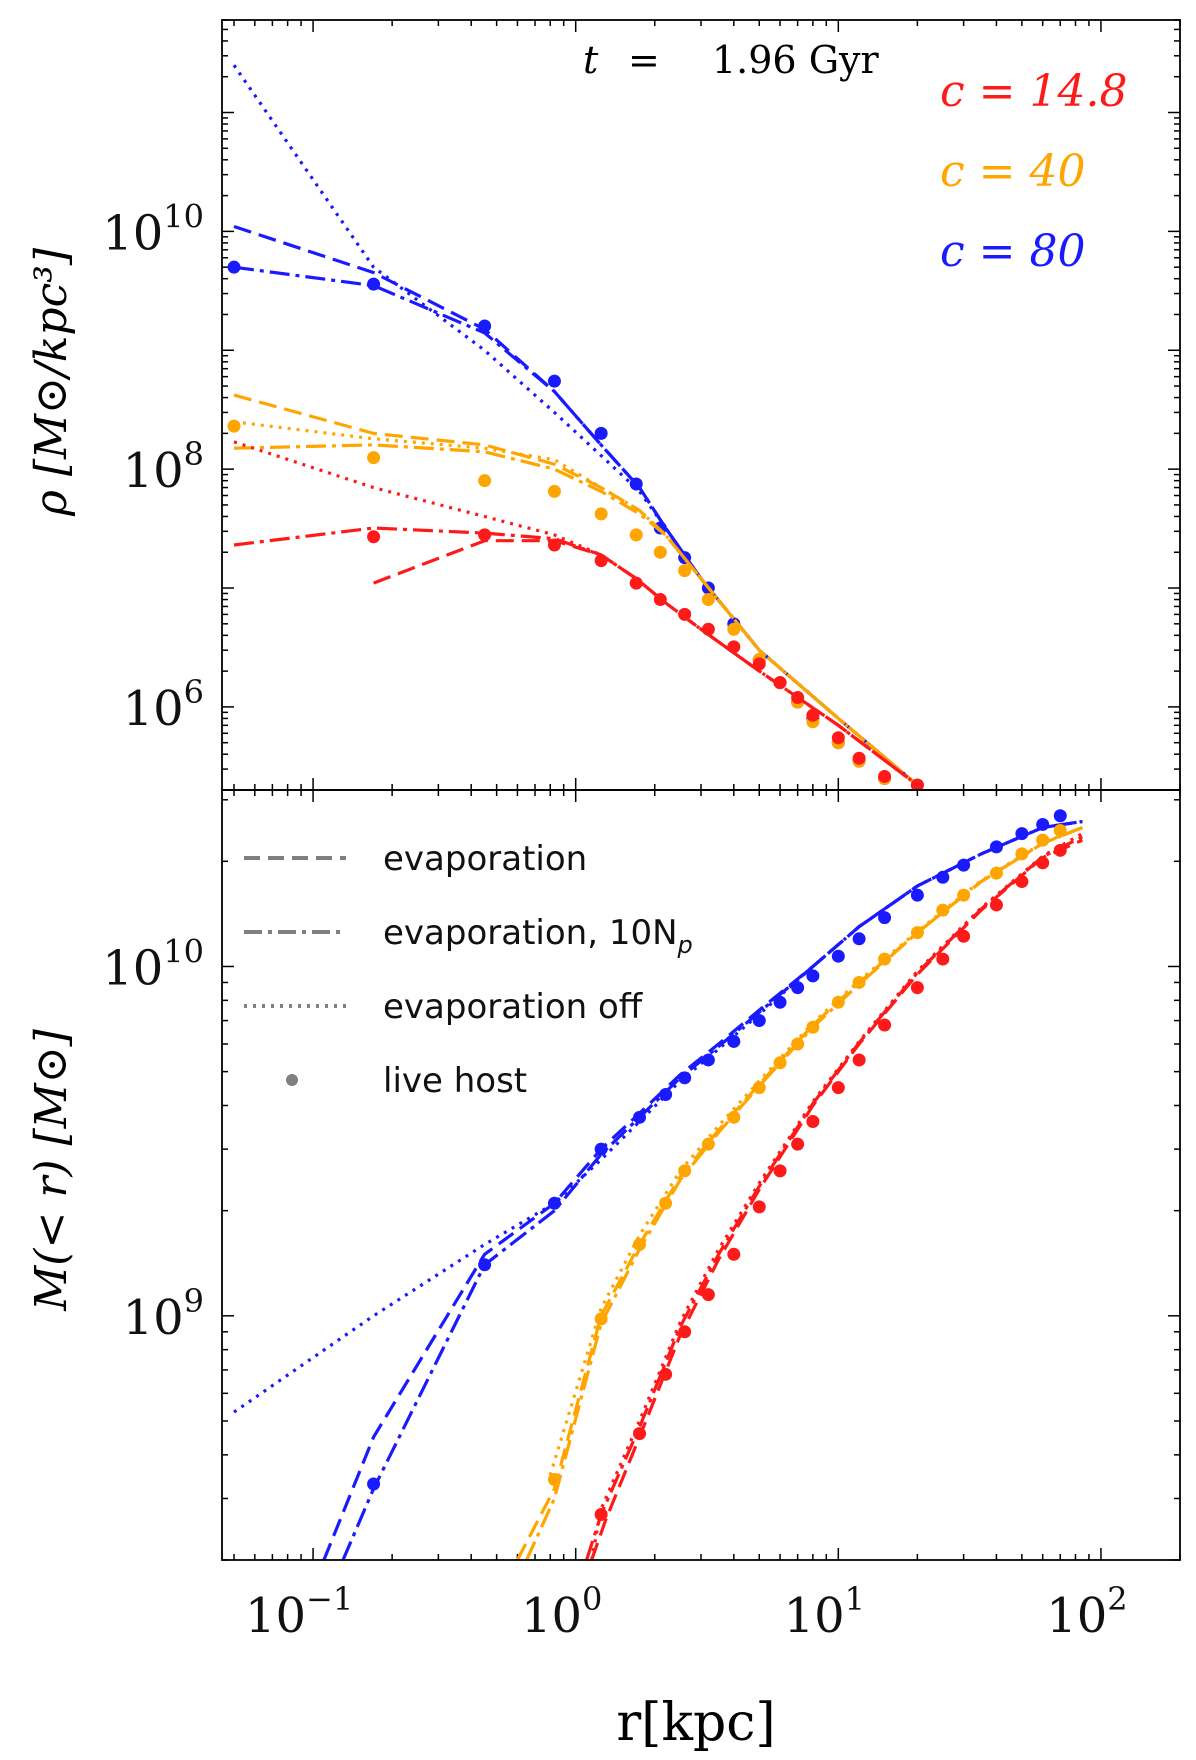 The image size is (1196, 1760). I want to click on rho-line-c-40-evaporation-10np, so click(576, 615).